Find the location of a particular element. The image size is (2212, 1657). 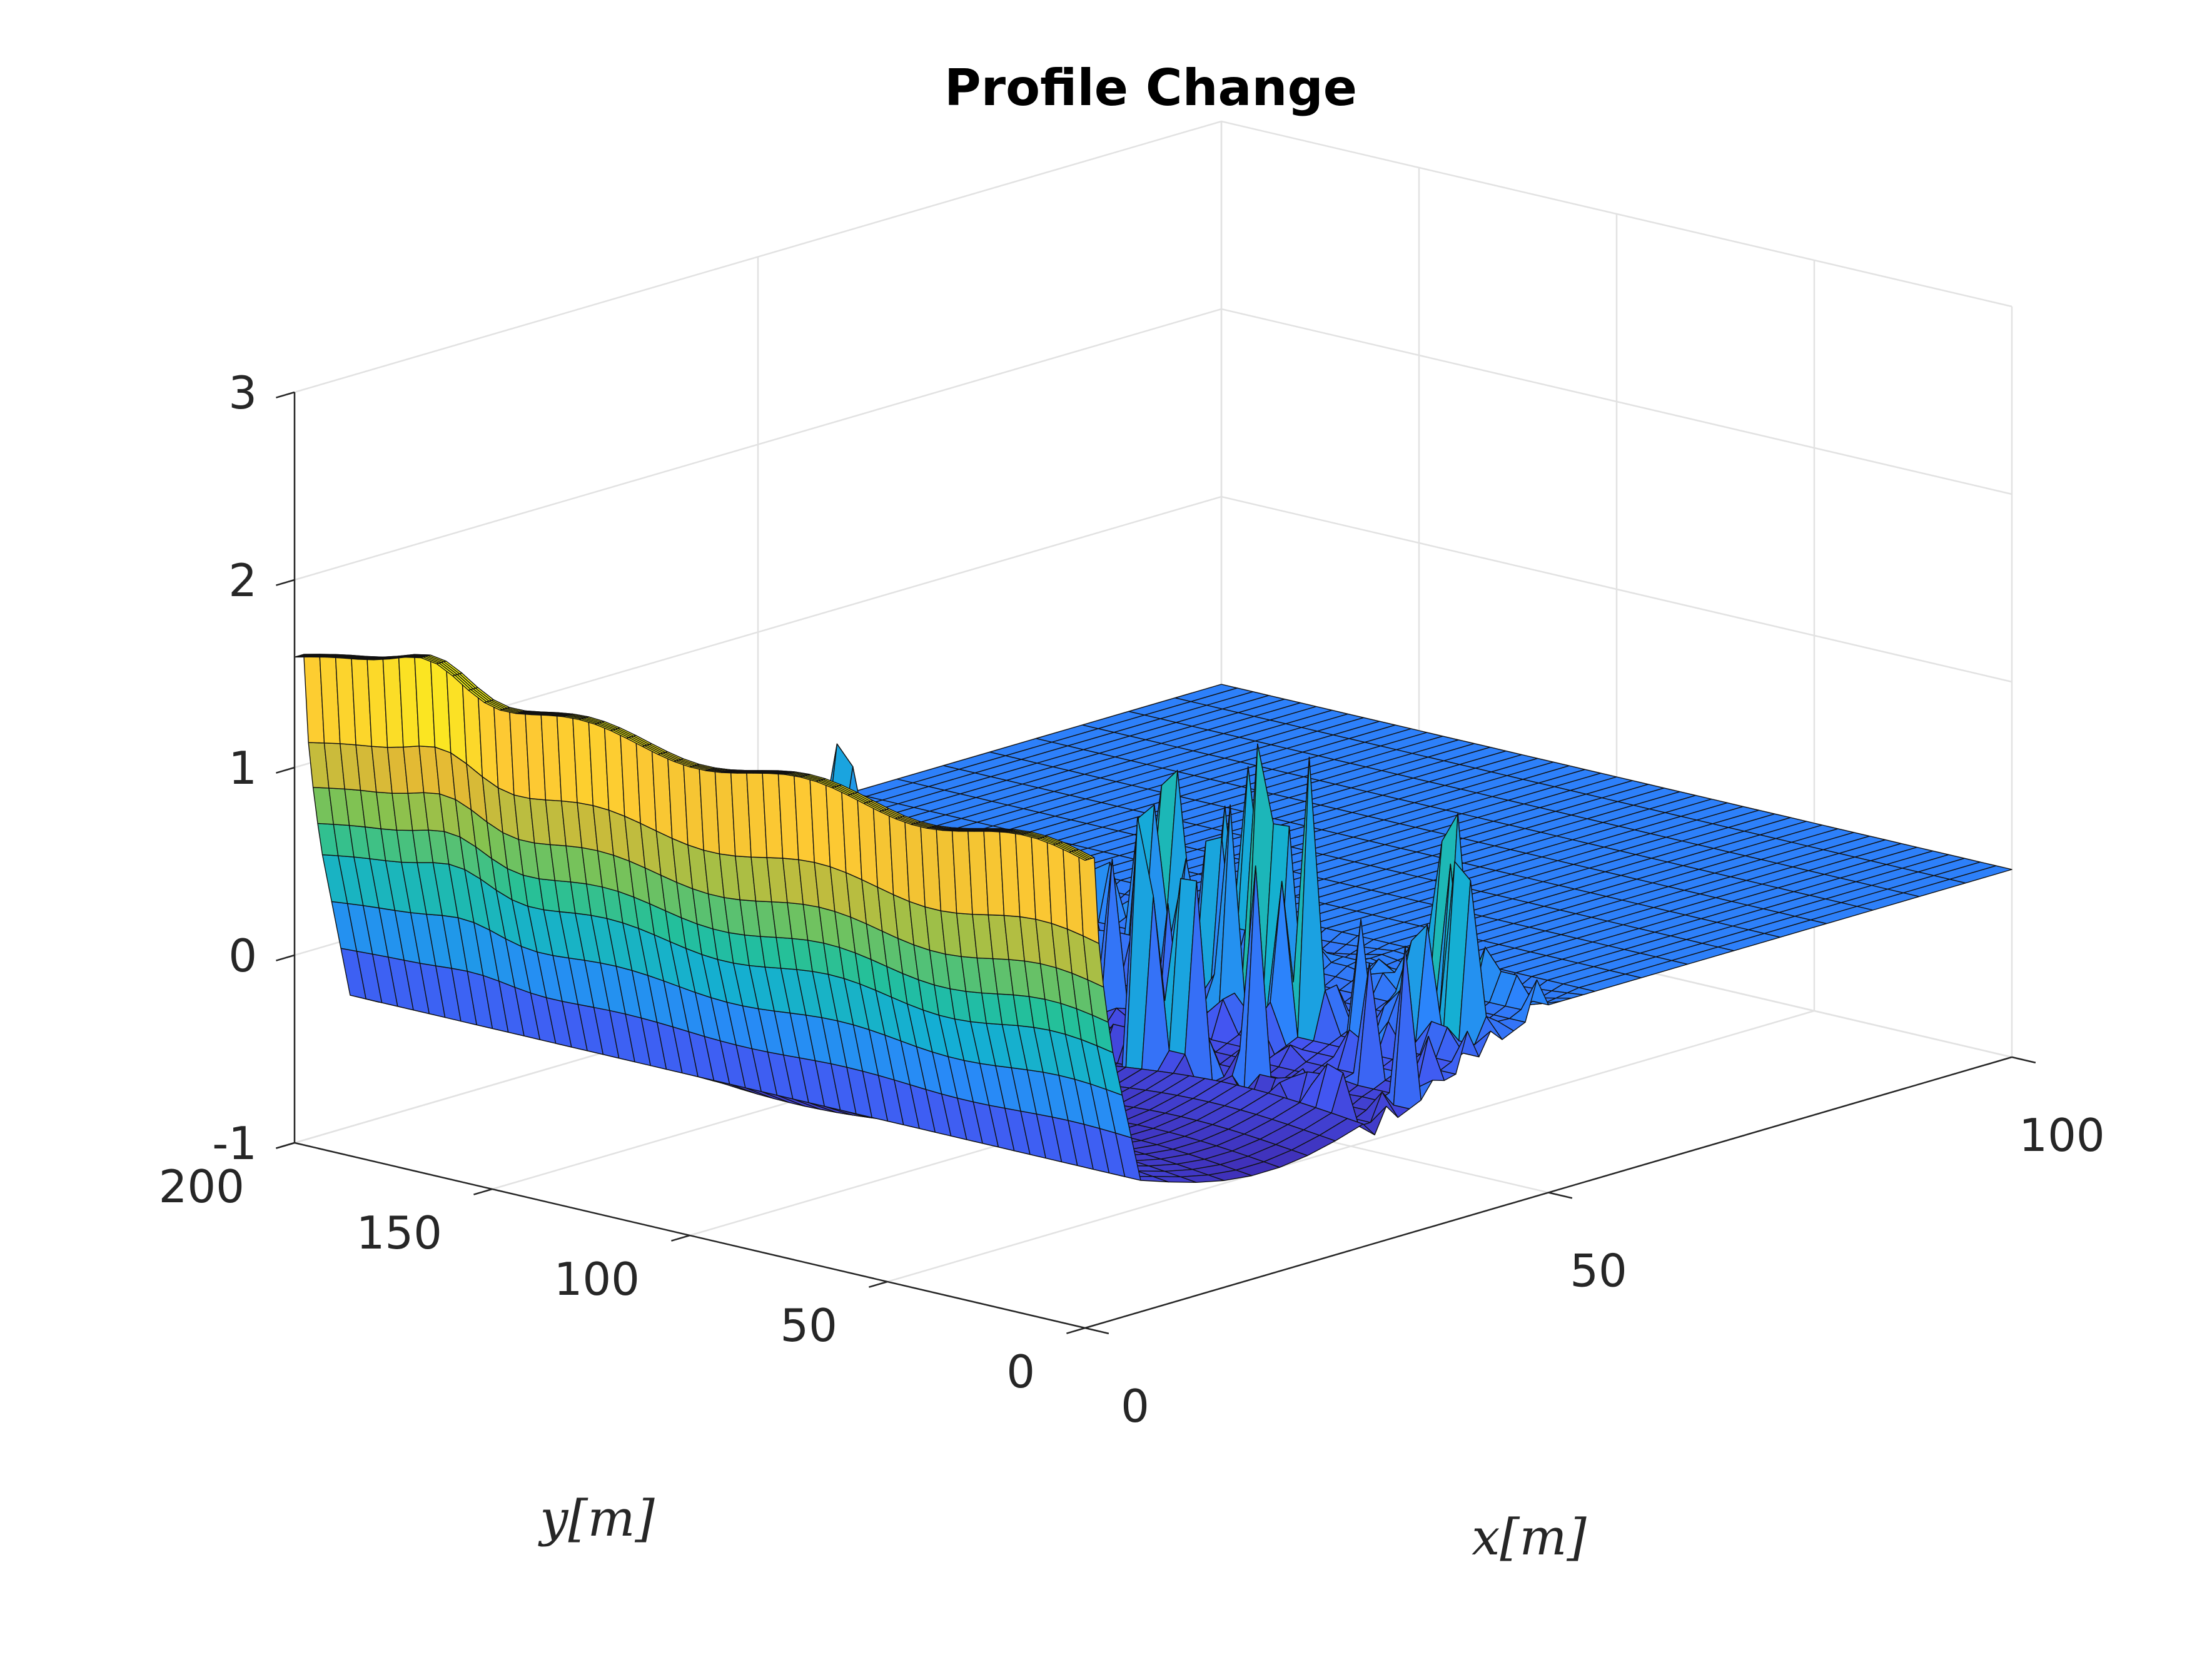

x-tick-label-1: 50 is located at coordinates (1598, 1271).